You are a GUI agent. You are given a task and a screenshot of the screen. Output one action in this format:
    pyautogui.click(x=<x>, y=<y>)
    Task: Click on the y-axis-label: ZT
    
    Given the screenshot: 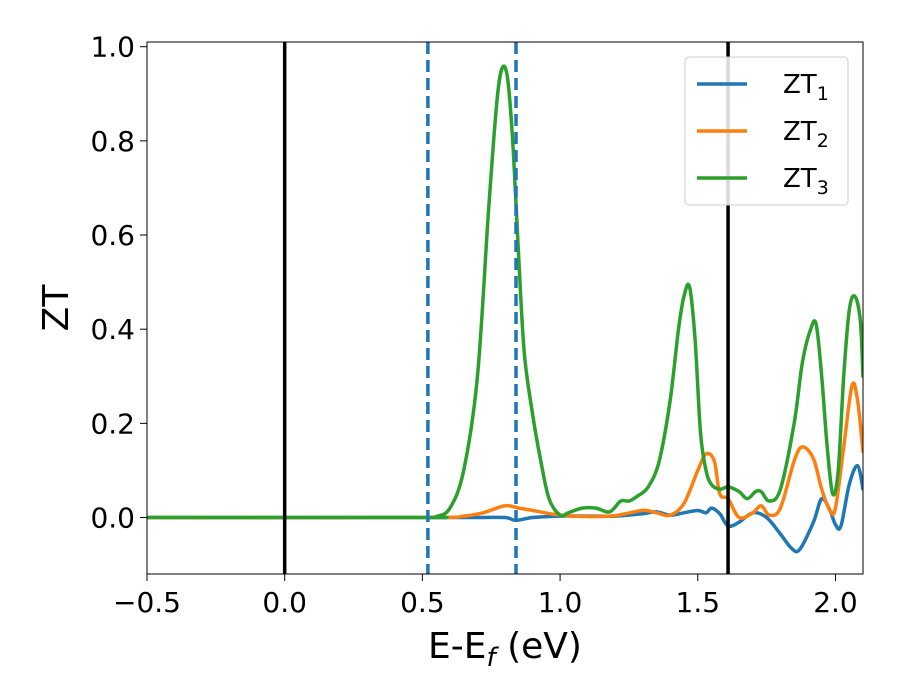 What is the action you would take?
    pyautogui.click(x=56, y=308)
    